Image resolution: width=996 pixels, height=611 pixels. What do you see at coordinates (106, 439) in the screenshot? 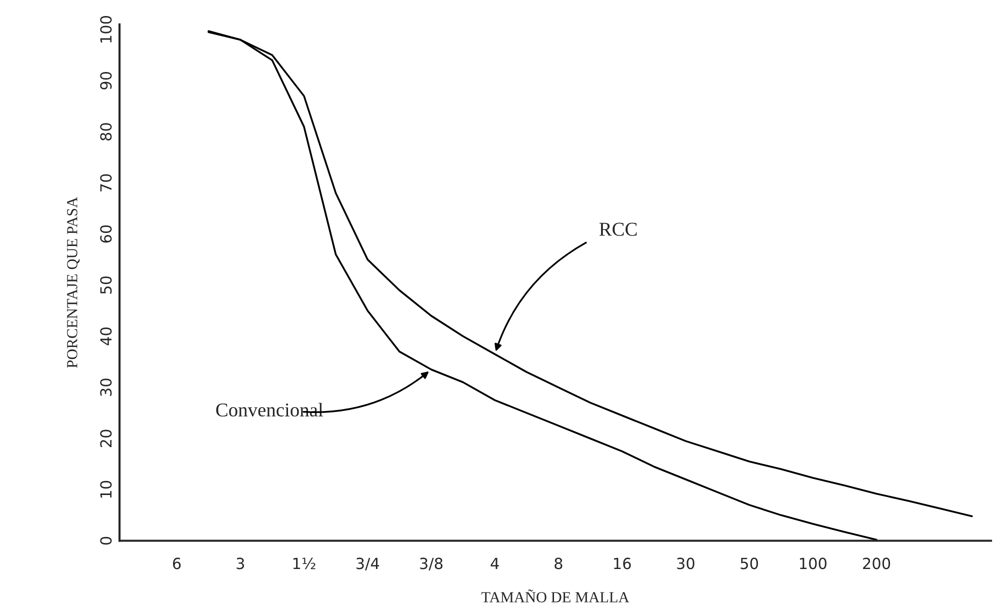
I see `y-tick-label: 20` at bounding box center [106, 439].